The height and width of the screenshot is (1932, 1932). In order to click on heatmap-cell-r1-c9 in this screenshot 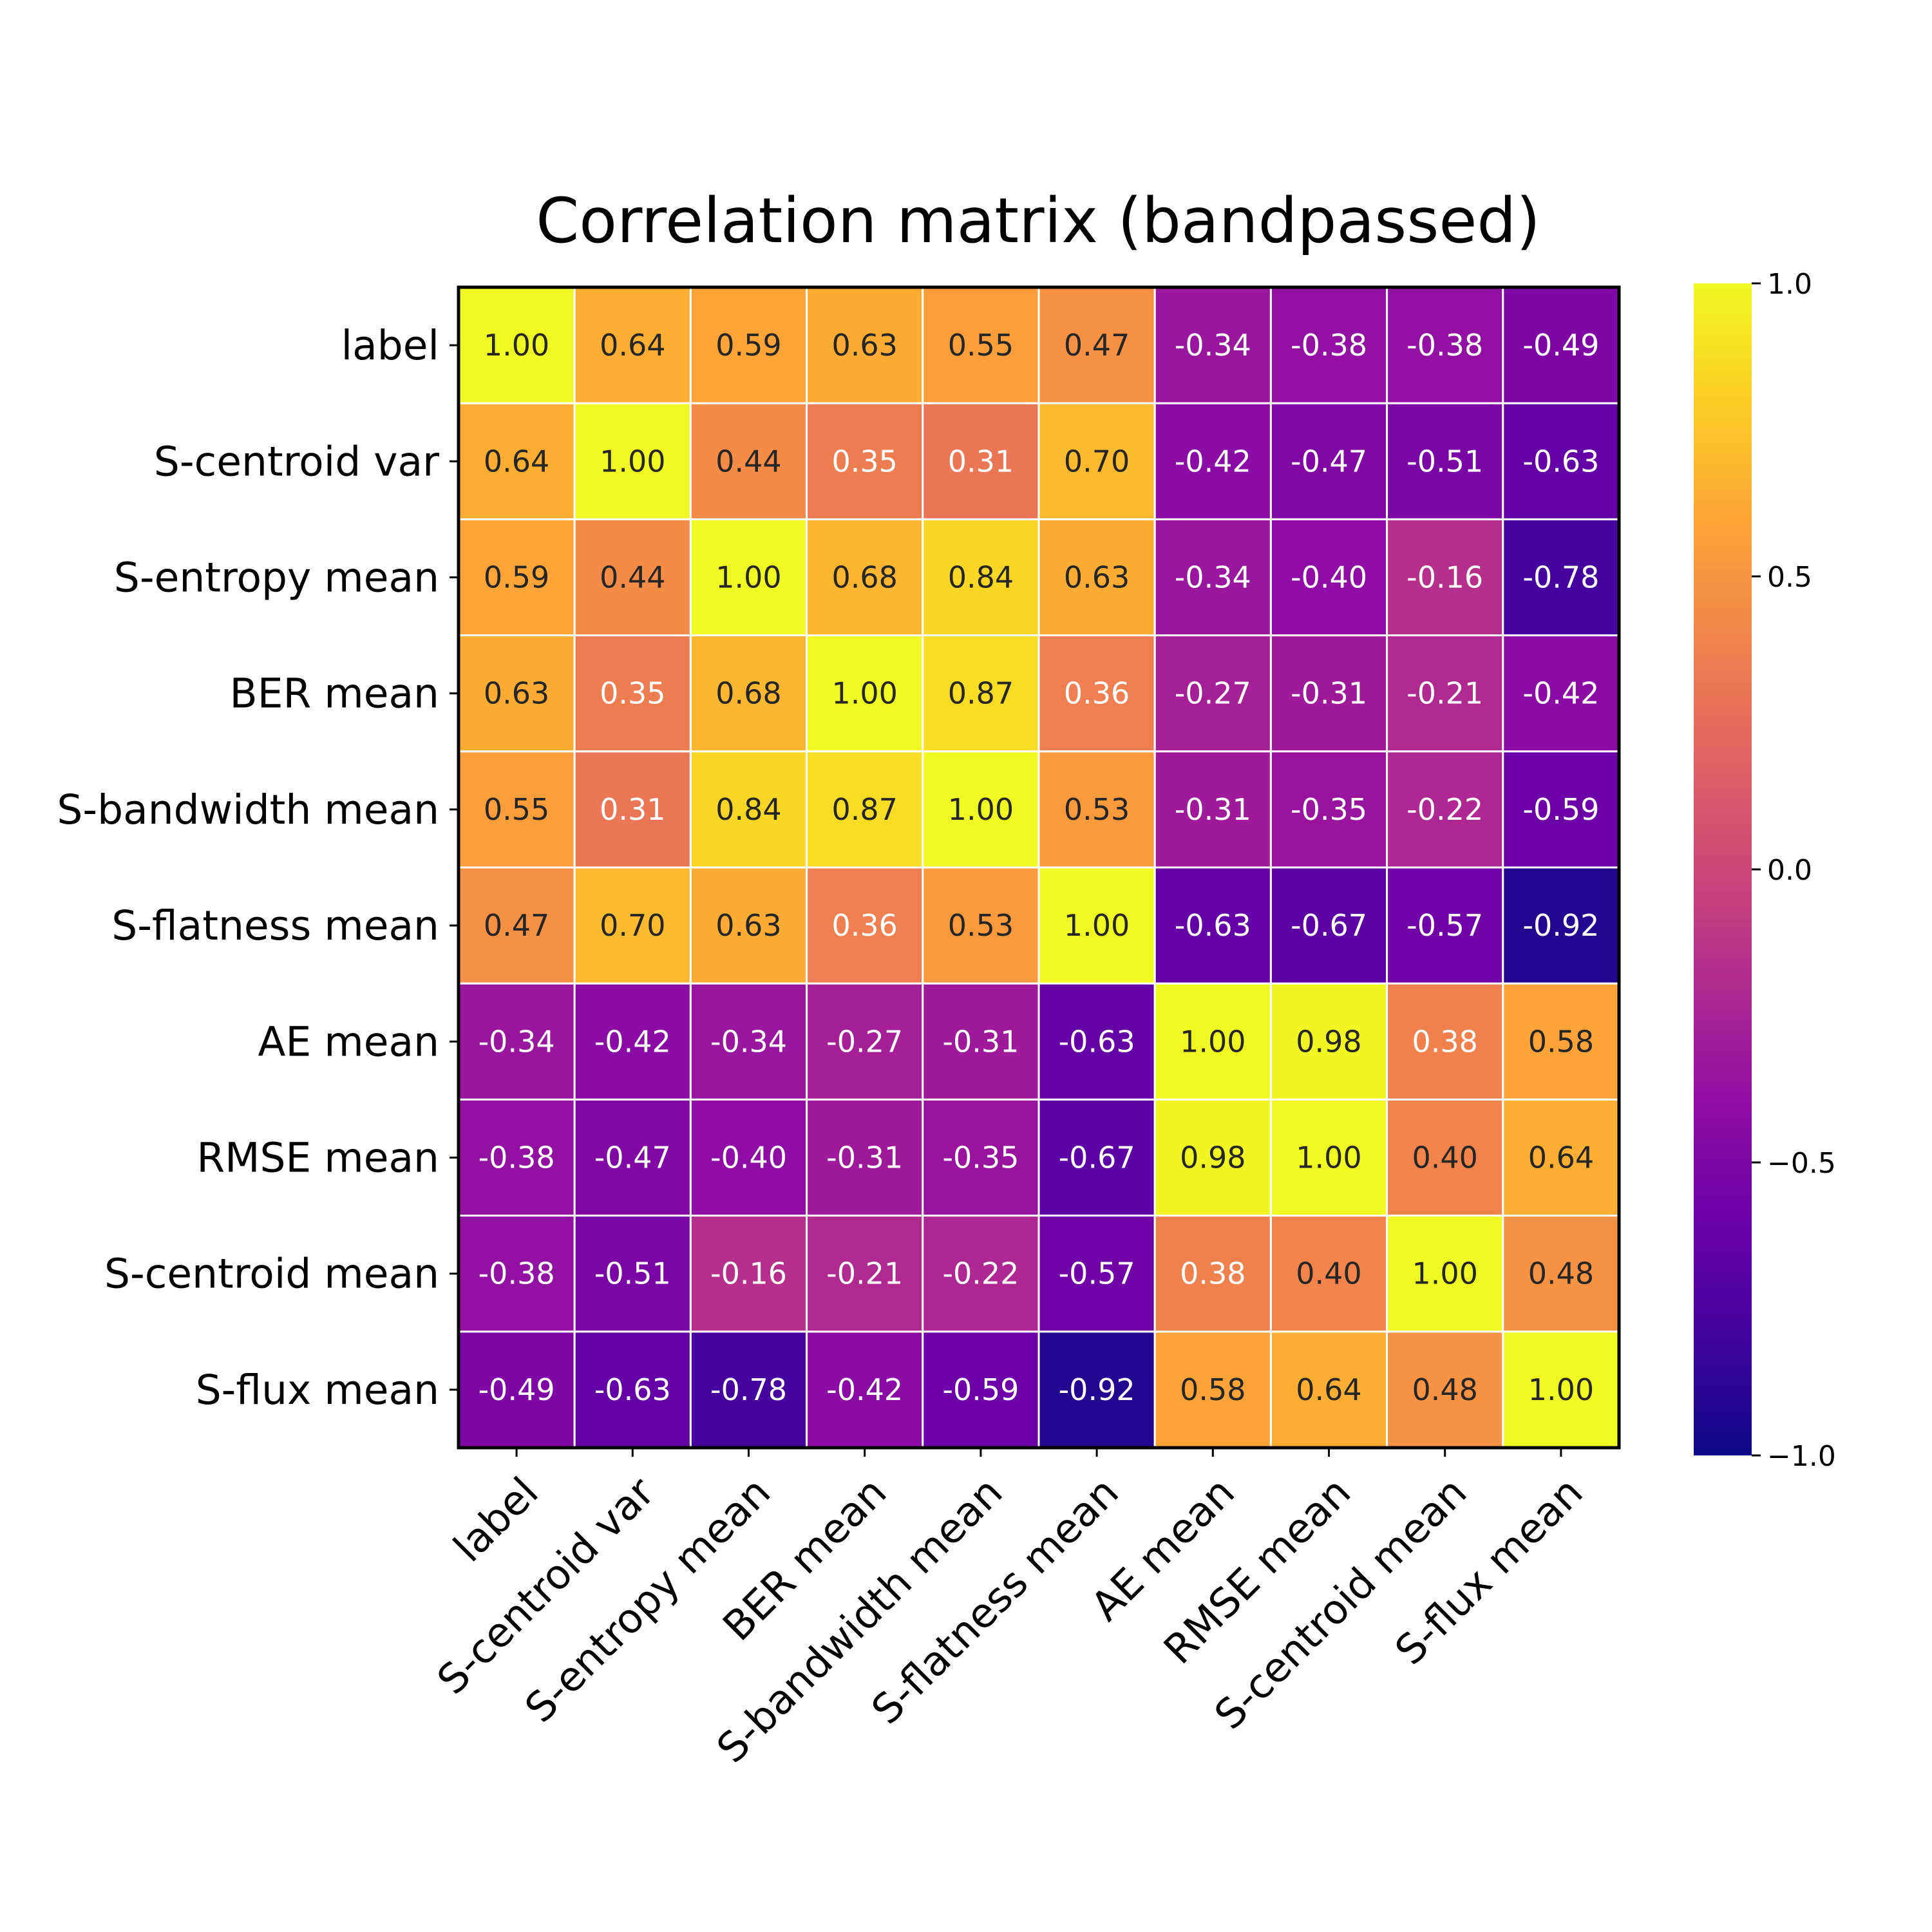, I will do `click(1561, 461)`.